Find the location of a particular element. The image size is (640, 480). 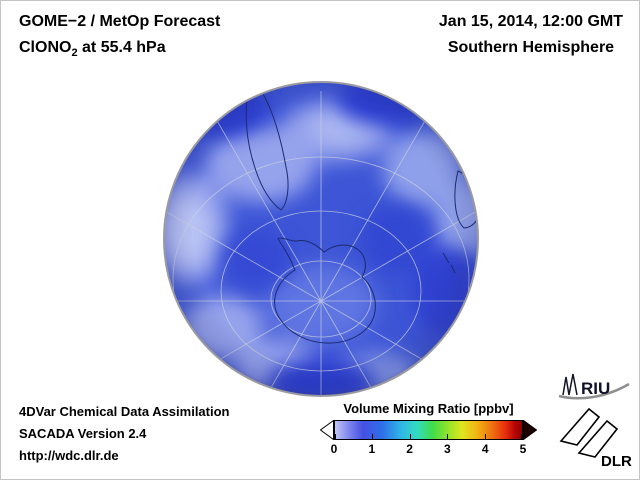

assimilation-label: 4DVar Chemical Data Assimilation is located at coordinates (124, 411).